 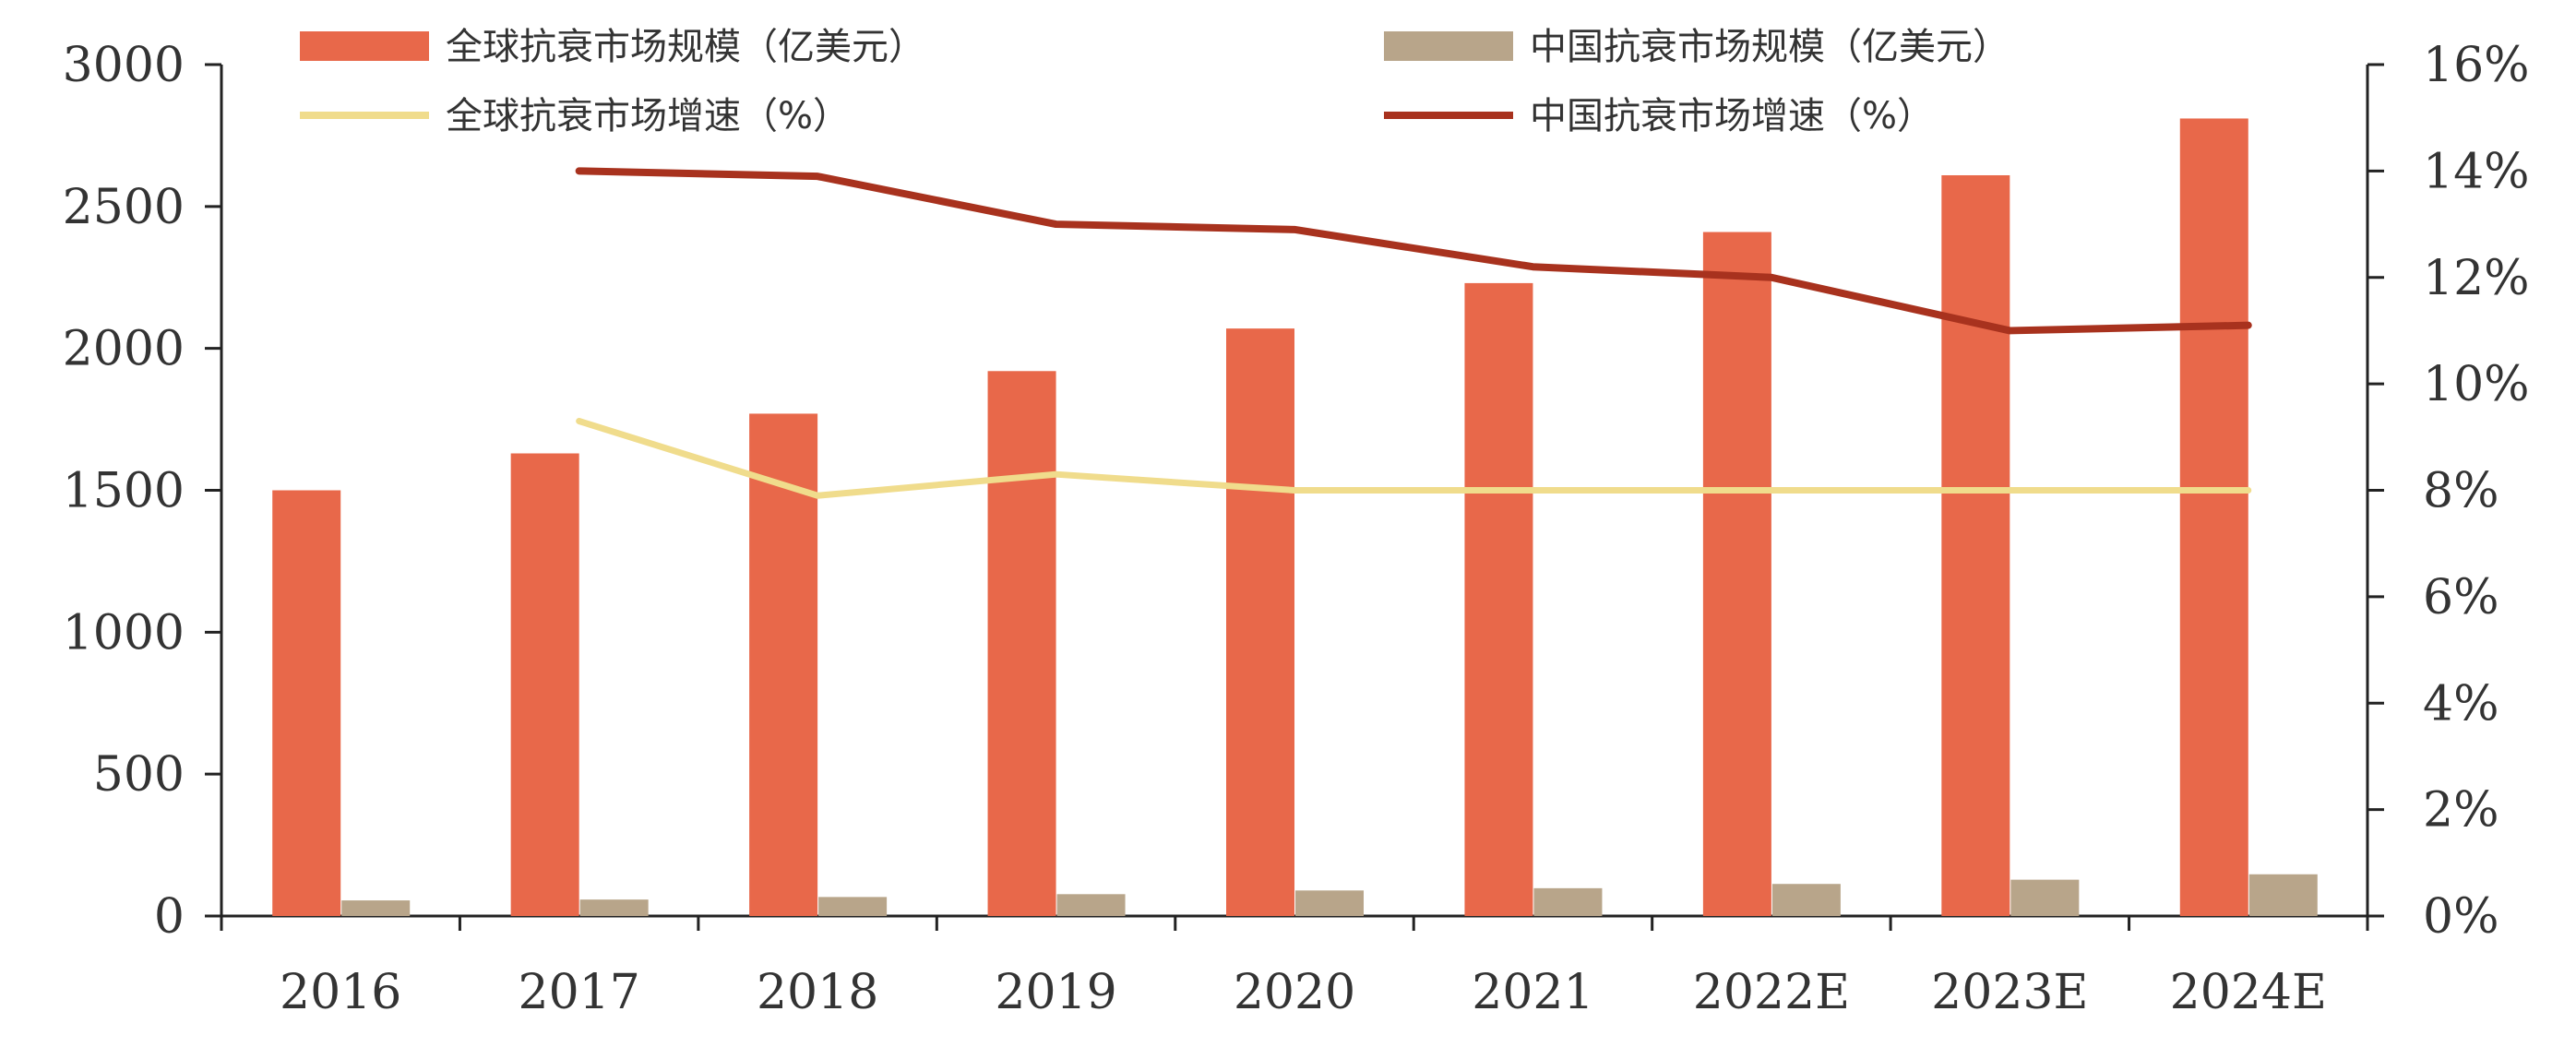 I want to click on left-tick-label: 1000, so click(x=124, y=632).